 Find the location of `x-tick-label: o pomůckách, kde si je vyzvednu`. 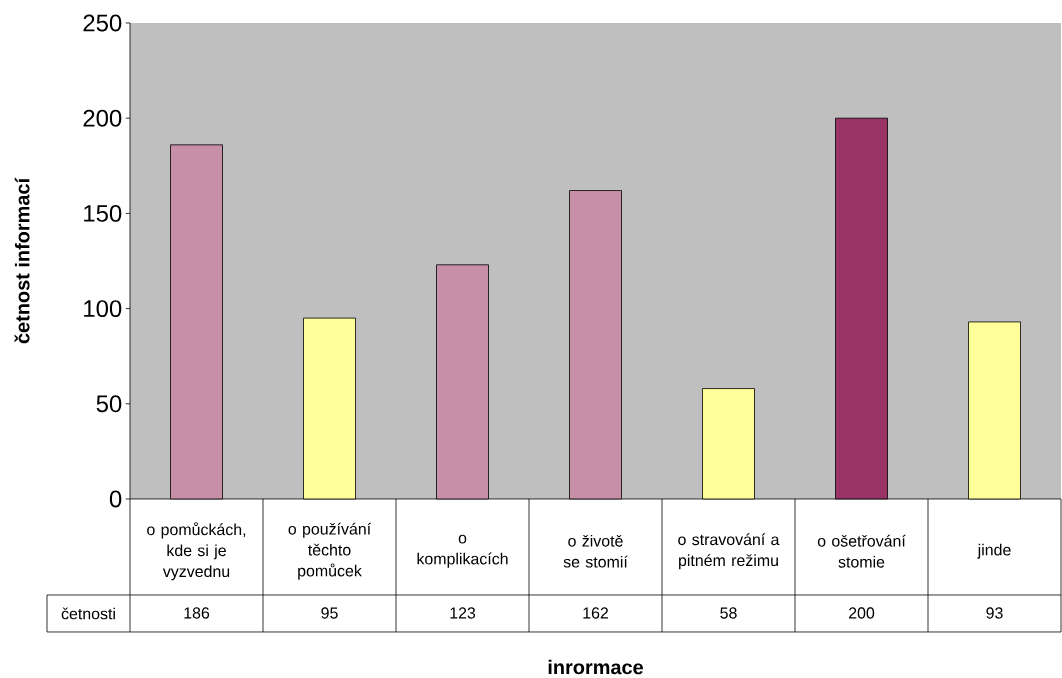

x-tick-label: o pomůckách, kde si je vyzvednu is located at coordinates (196, 551).